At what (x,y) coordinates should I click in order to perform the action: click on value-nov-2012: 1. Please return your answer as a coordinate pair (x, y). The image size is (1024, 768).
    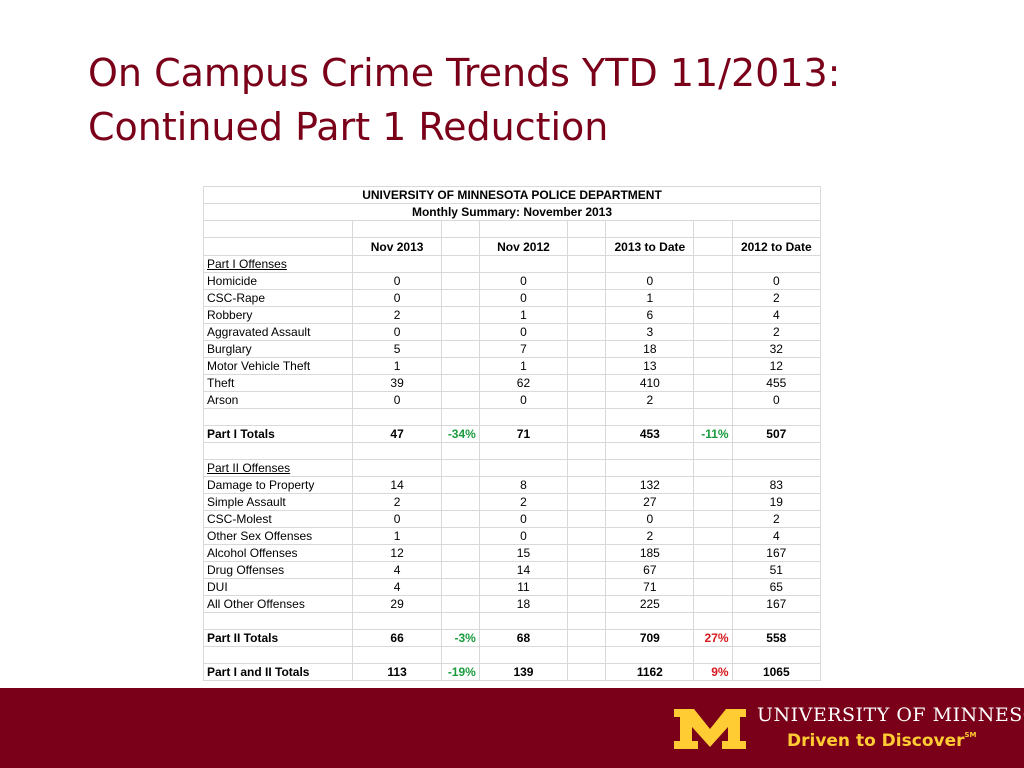
    Looking at the image, I should click on (523, 366).